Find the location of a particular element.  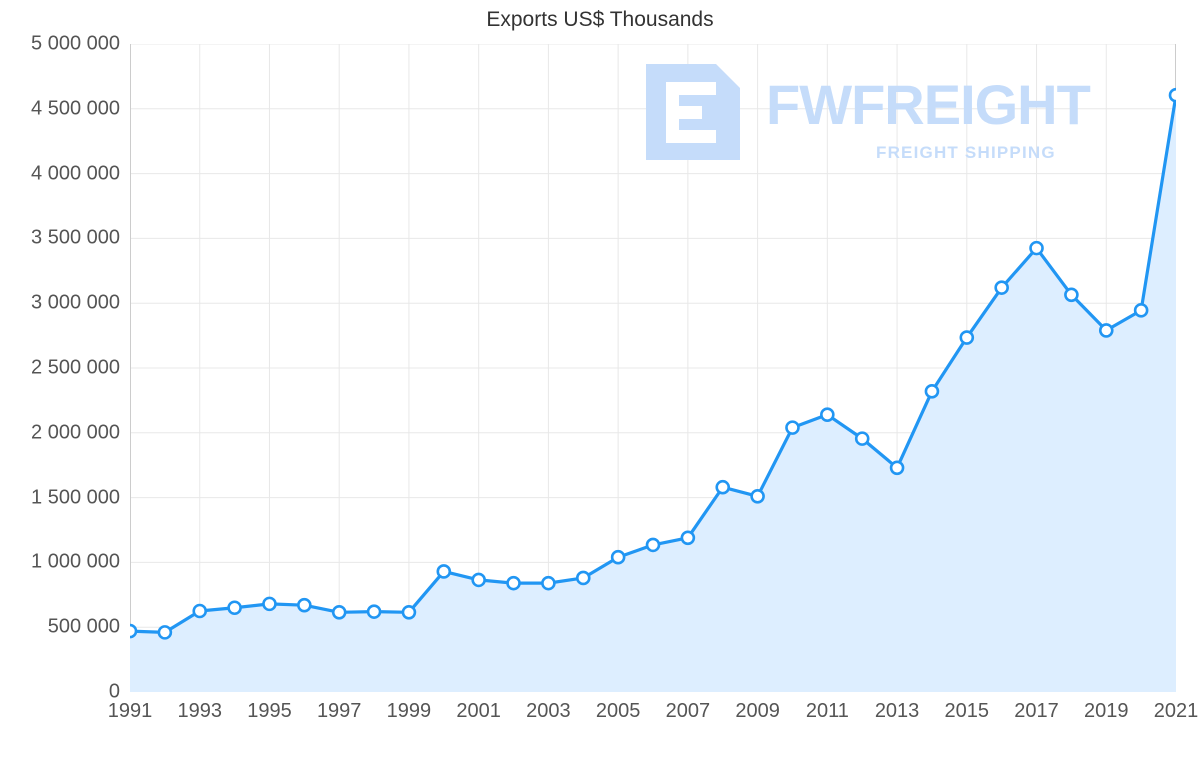

x-axis-tick-label: 2003 is located at coordinates (548, 711).